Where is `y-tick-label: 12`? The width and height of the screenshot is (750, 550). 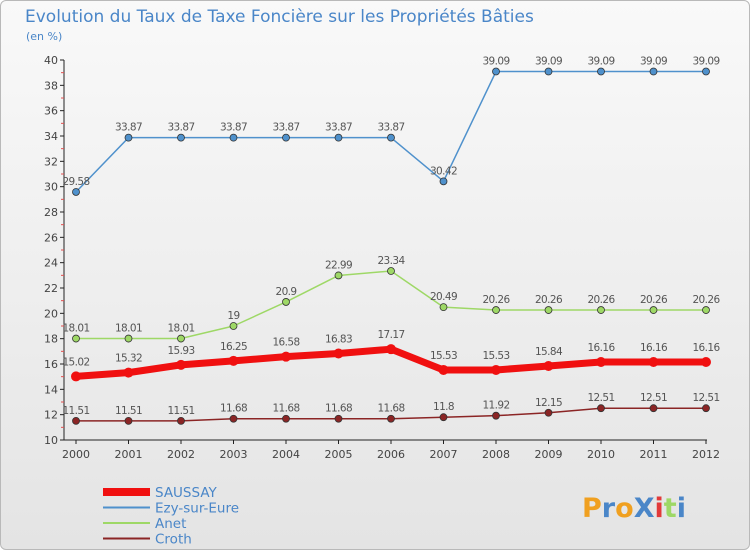 y-tick-label: 12 is located at coordinates (51, 415).